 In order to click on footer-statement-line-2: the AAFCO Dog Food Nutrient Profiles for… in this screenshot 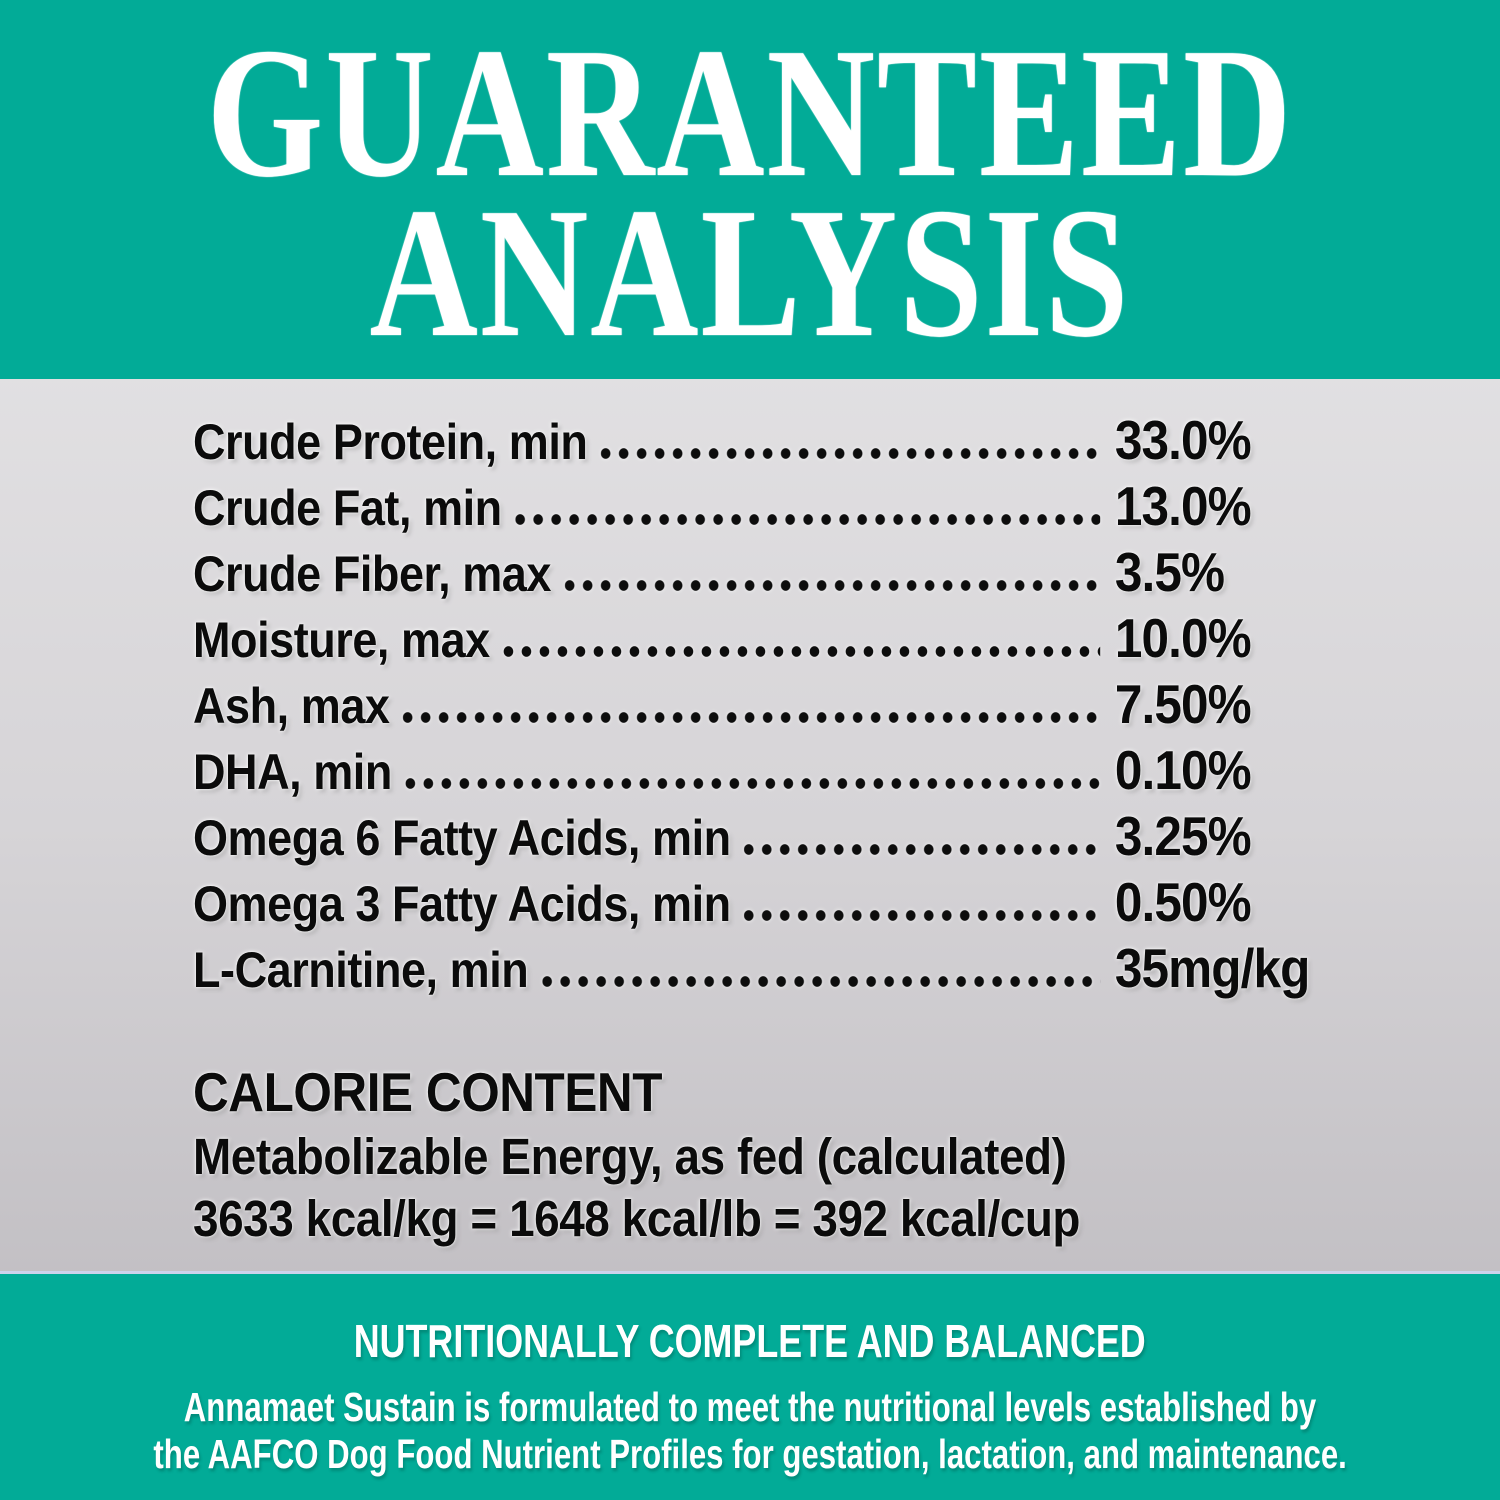, I will do `click(750, 1454)`.